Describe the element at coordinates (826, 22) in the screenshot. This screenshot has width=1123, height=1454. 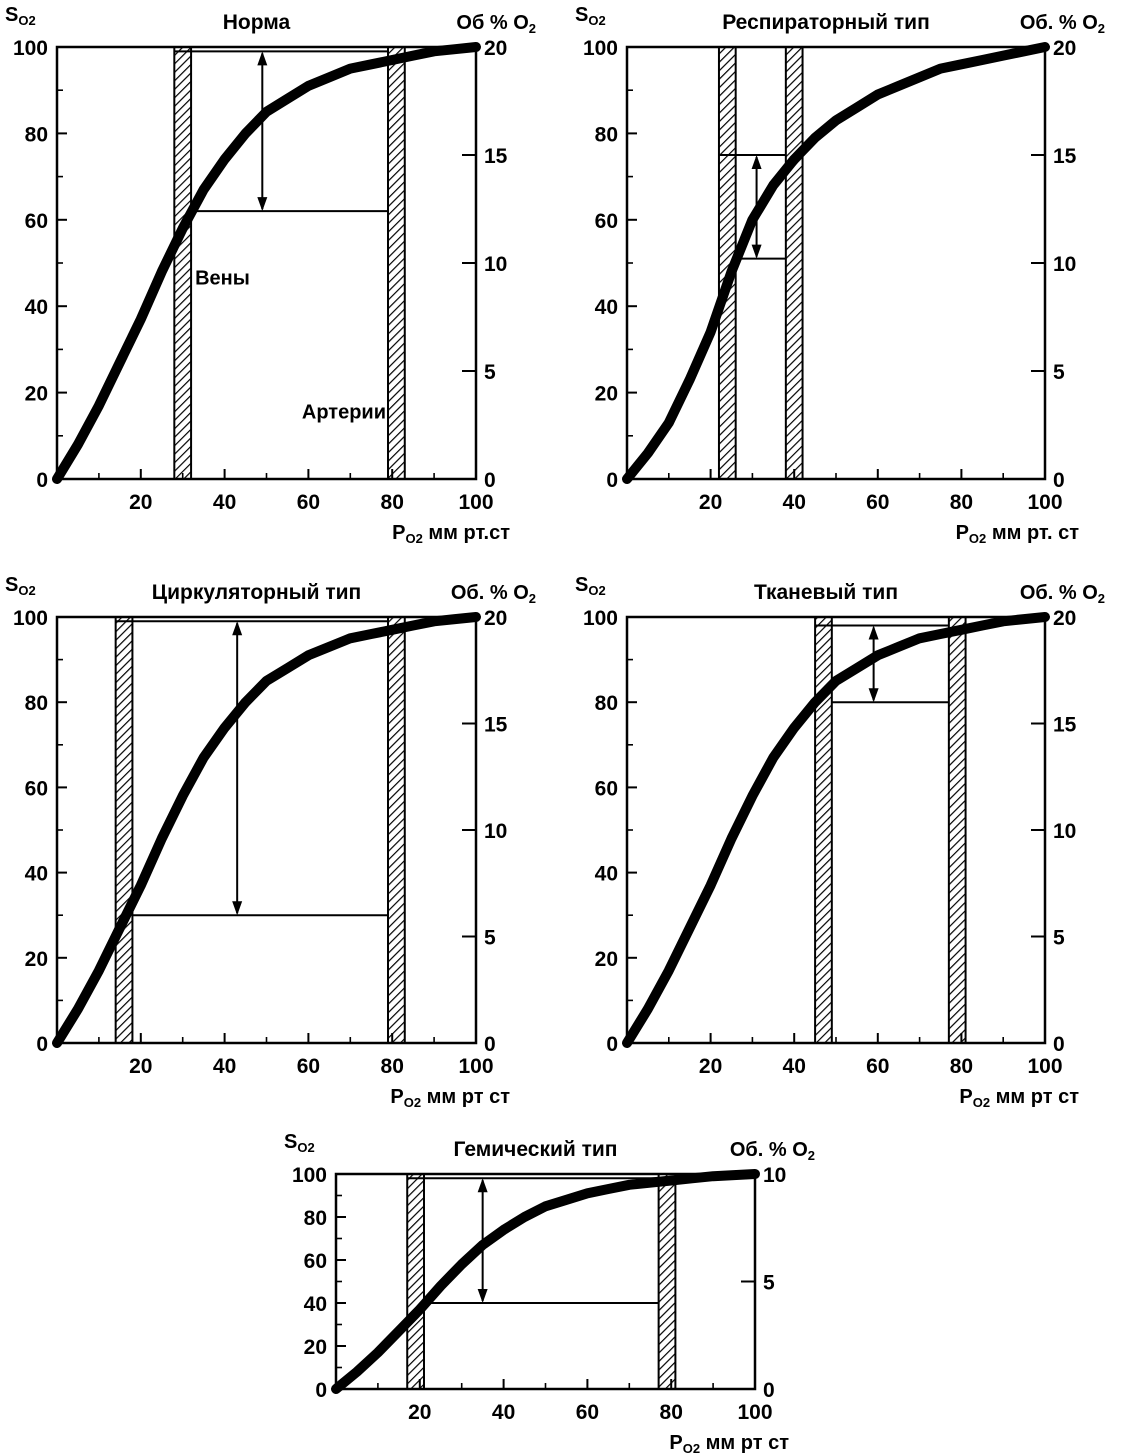
I see `chart-title: Респираторный тип` at that location.